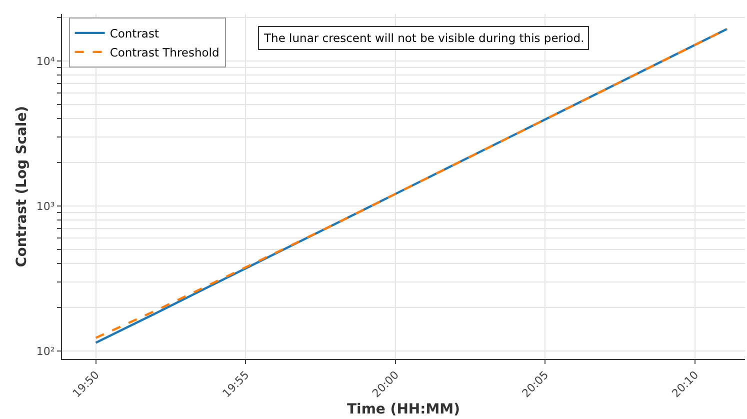 Image resolution: width=747 pixels, height=419 pixels. I want to click on y-tick-label: 10², so click(45, 351).